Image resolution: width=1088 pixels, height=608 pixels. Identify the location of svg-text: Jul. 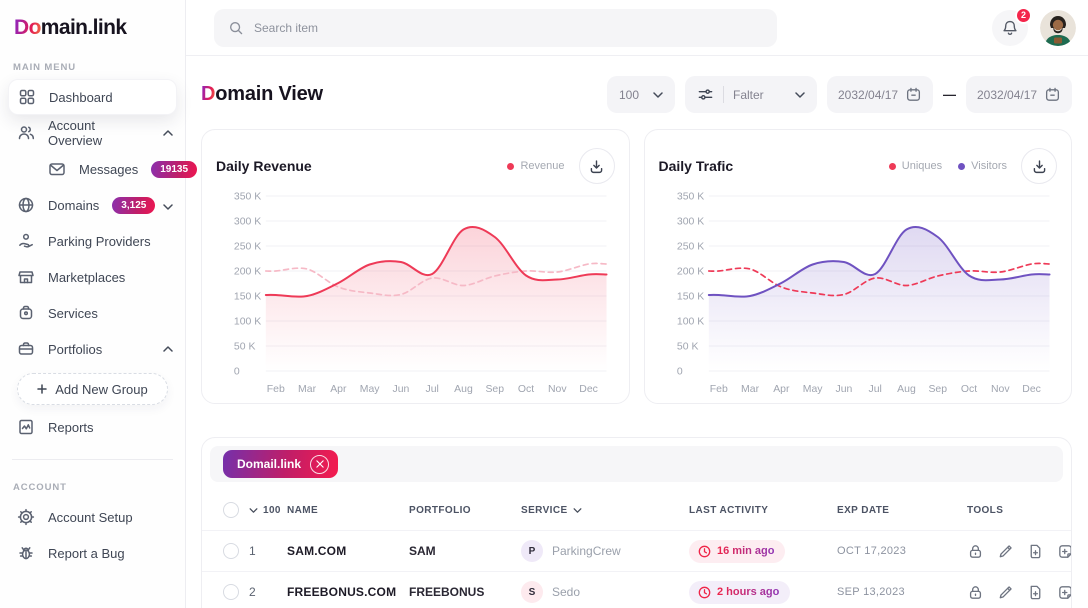
(874, 389).